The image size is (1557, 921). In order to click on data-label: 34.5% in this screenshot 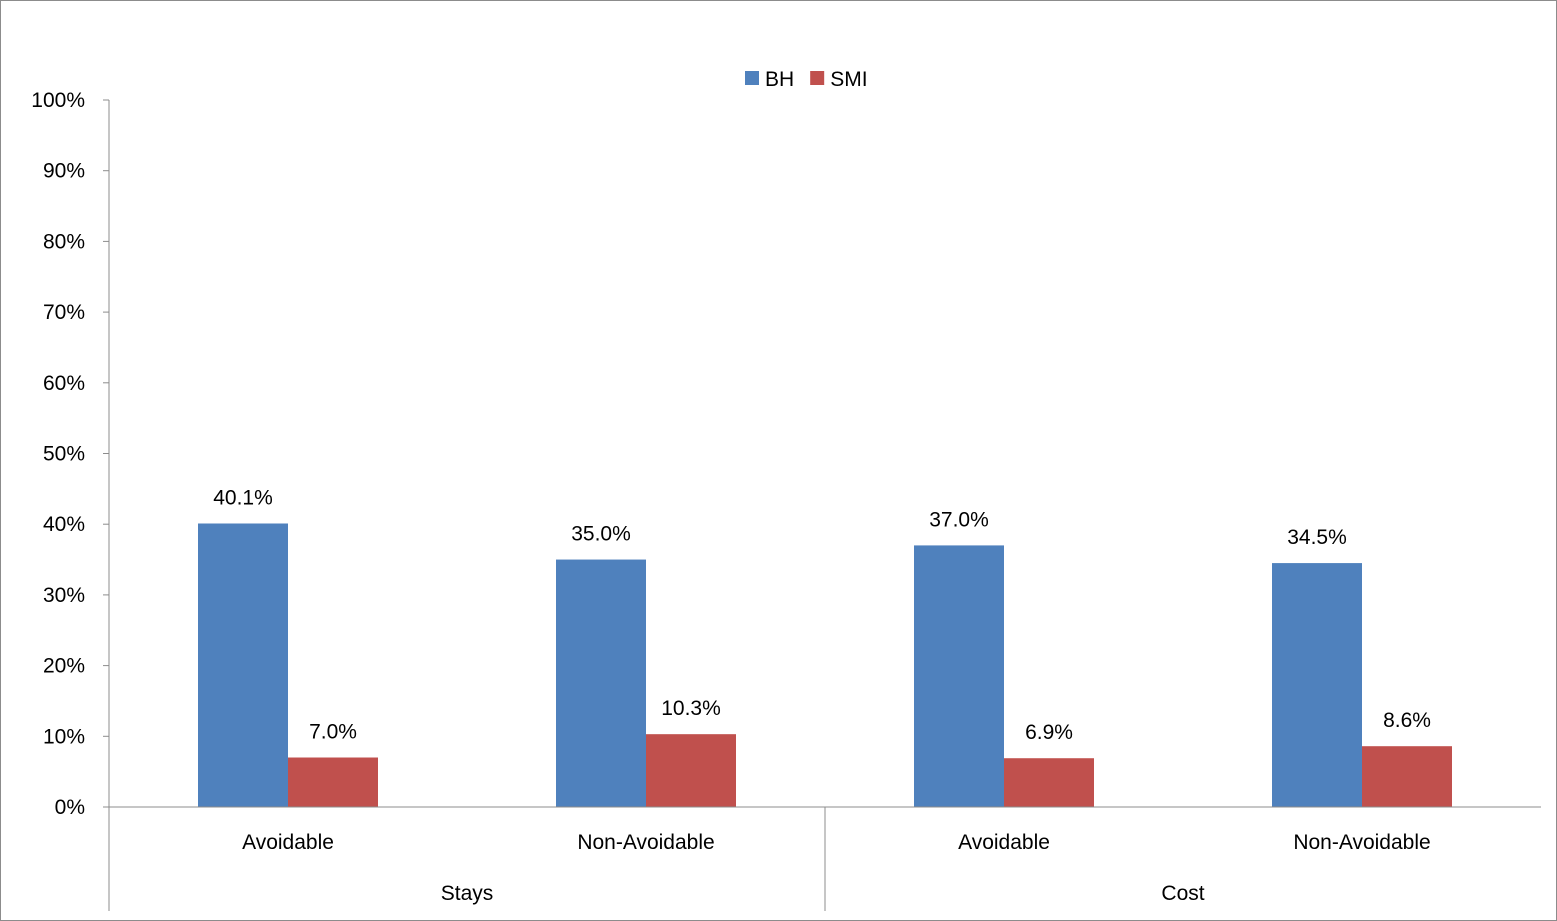, I will do `click(1317, 537)`.